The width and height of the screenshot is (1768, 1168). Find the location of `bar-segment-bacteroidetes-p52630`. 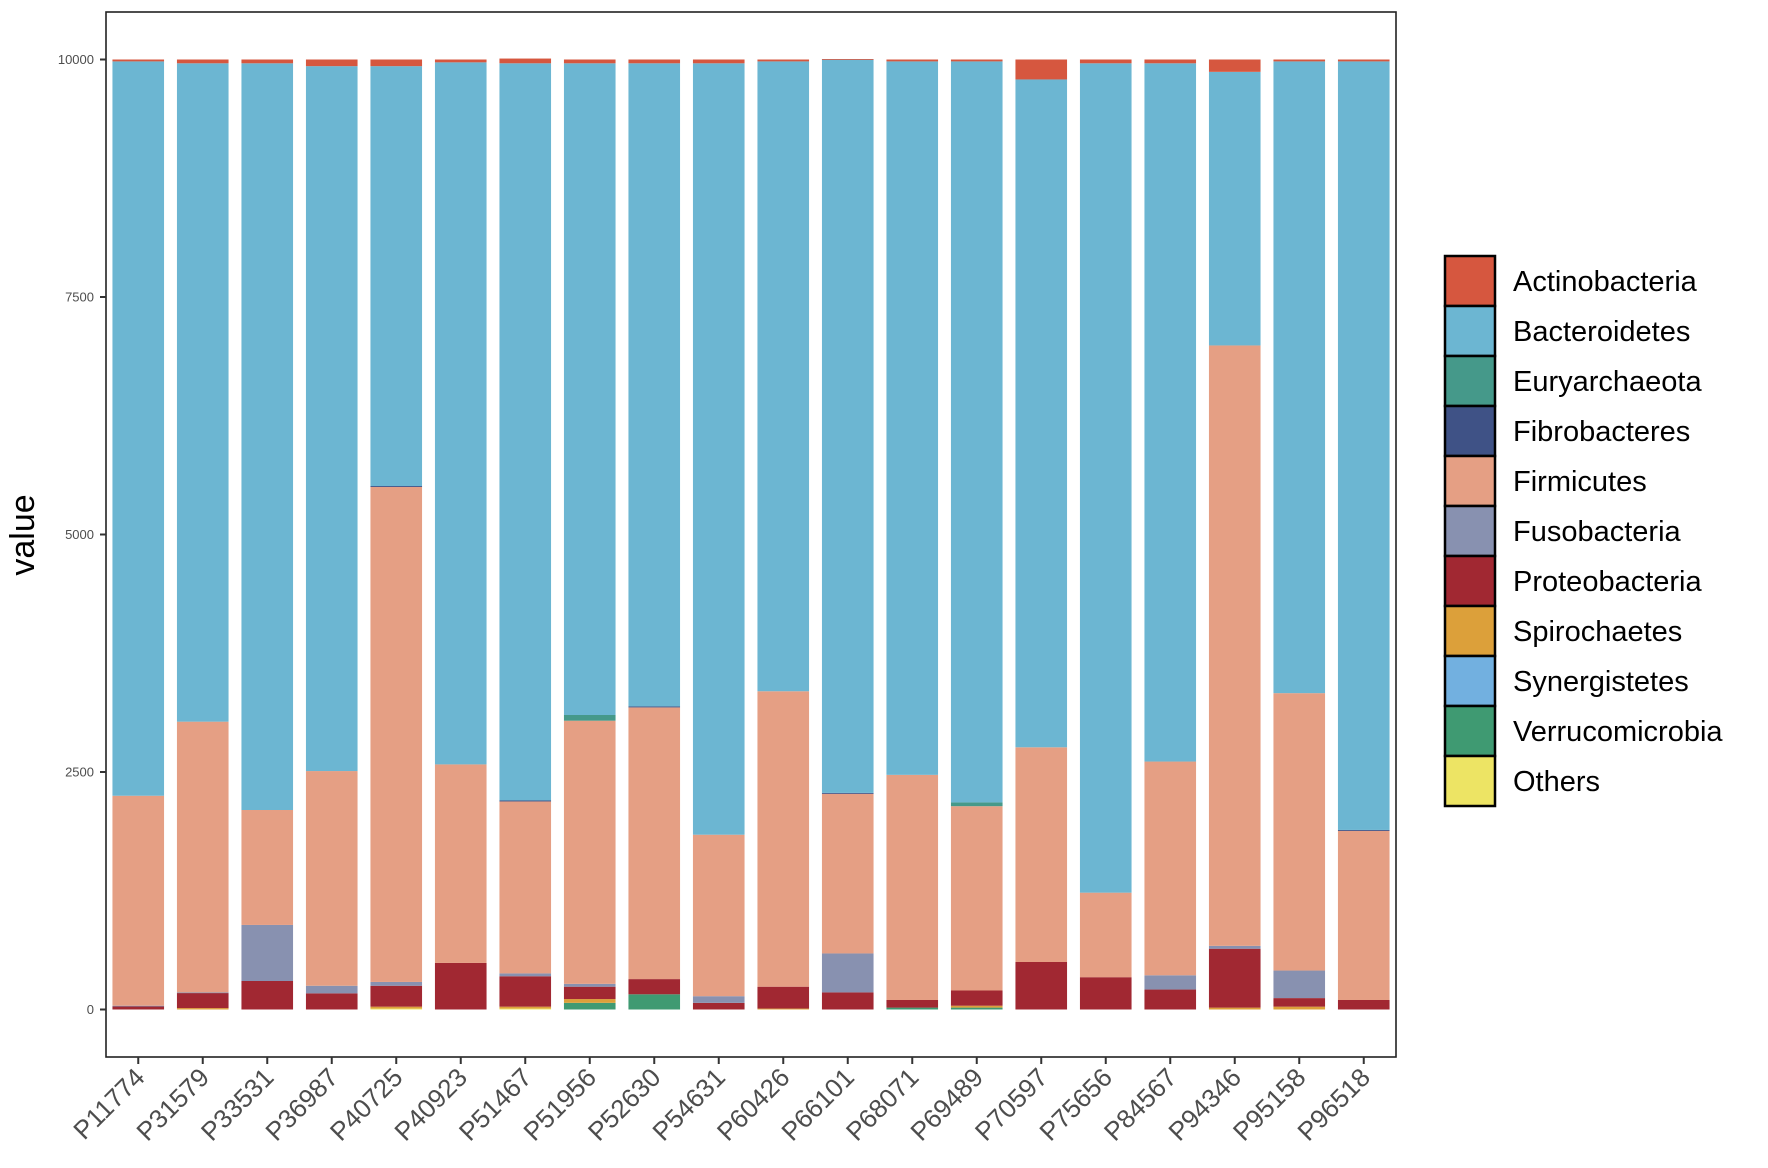

bar-segment-bacteroidetes-p52630 is located at coordinates (654, 385).